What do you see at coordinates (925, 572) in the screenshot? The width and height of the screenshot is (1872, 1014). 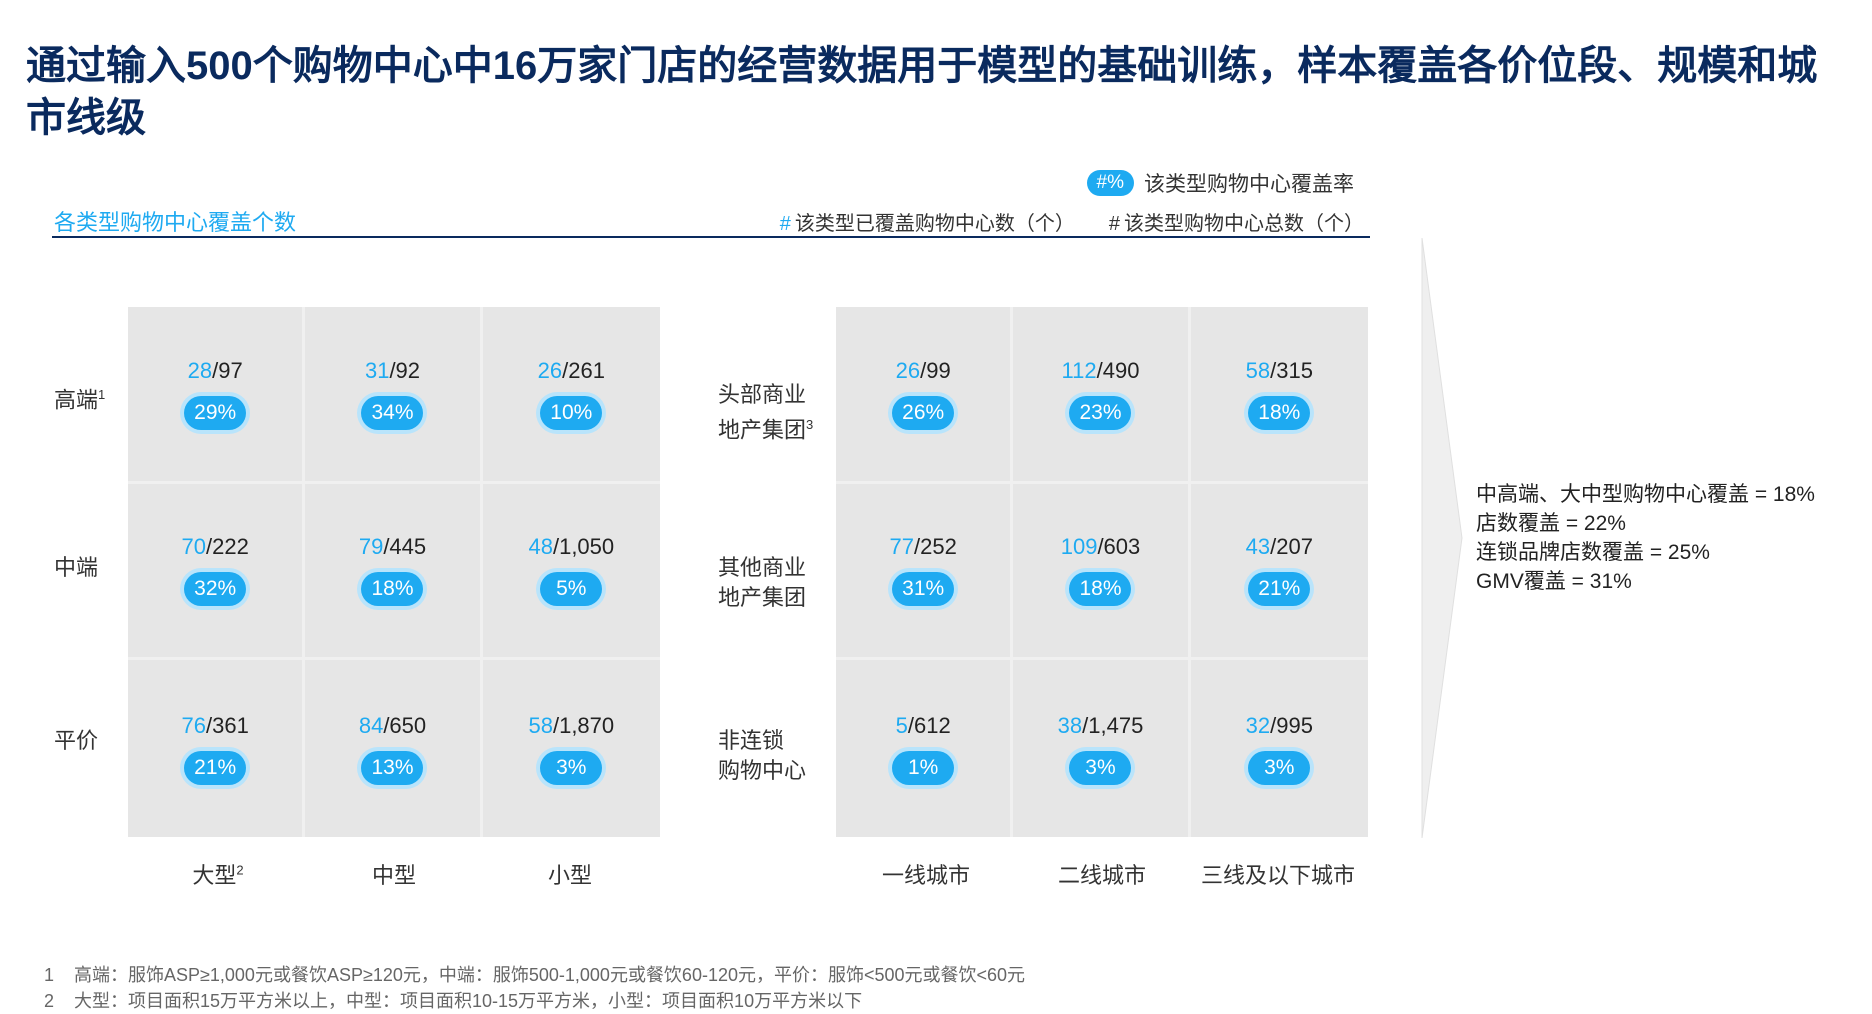 I see `matrix-cell: 77/252 31%` at bounding box center [925, 572].